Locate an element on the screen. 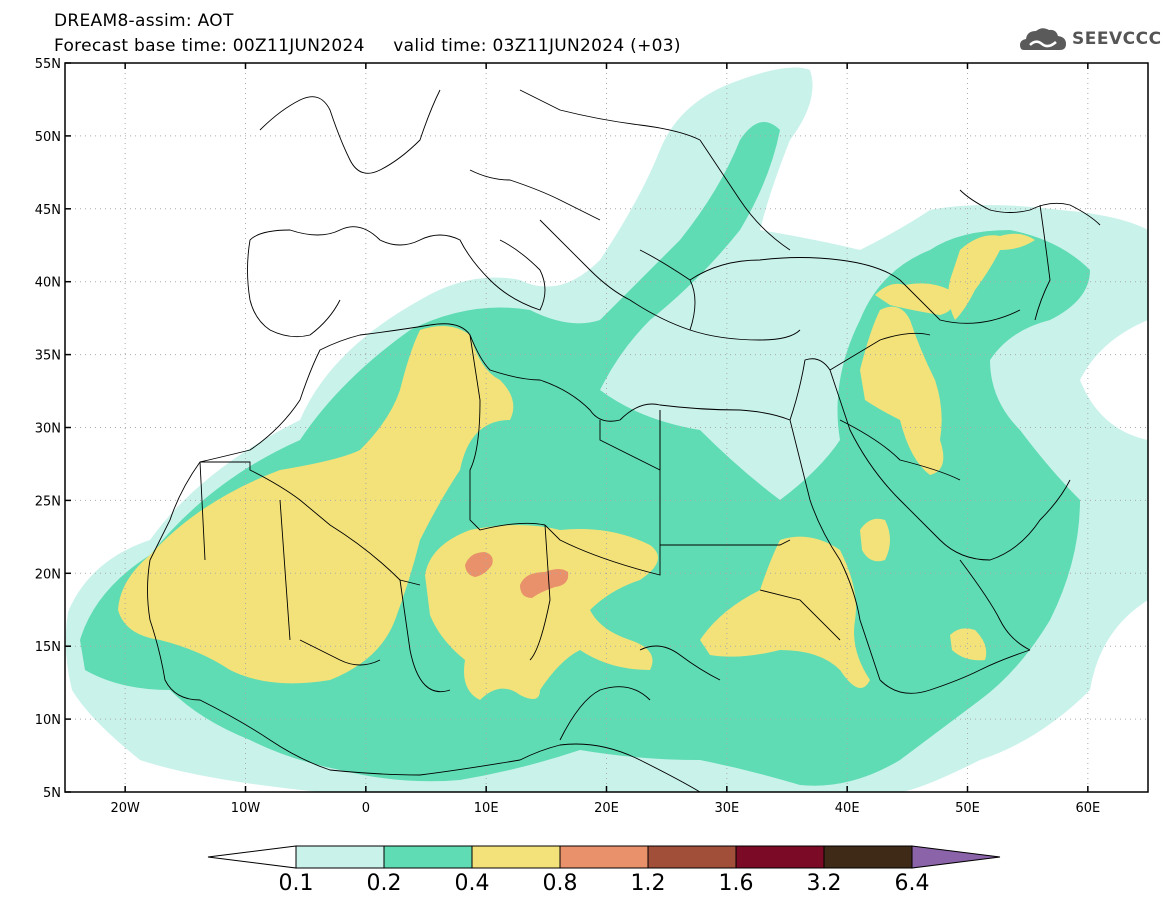  lat-tick-label: 35N is located at coordinates (48, 356).